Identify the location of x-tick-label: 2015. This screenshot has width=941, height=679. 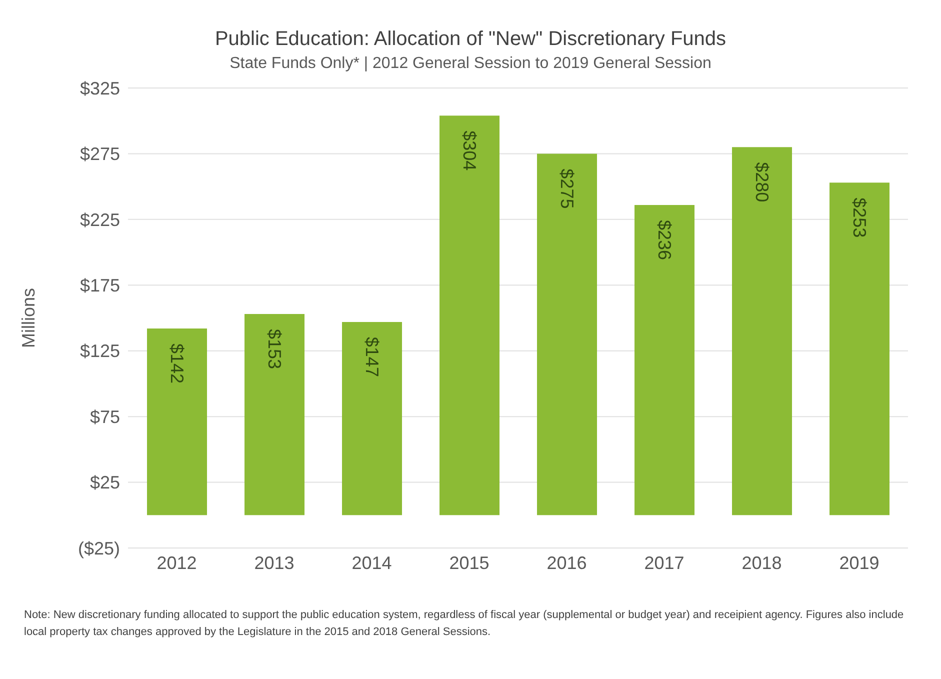
(469, 562).